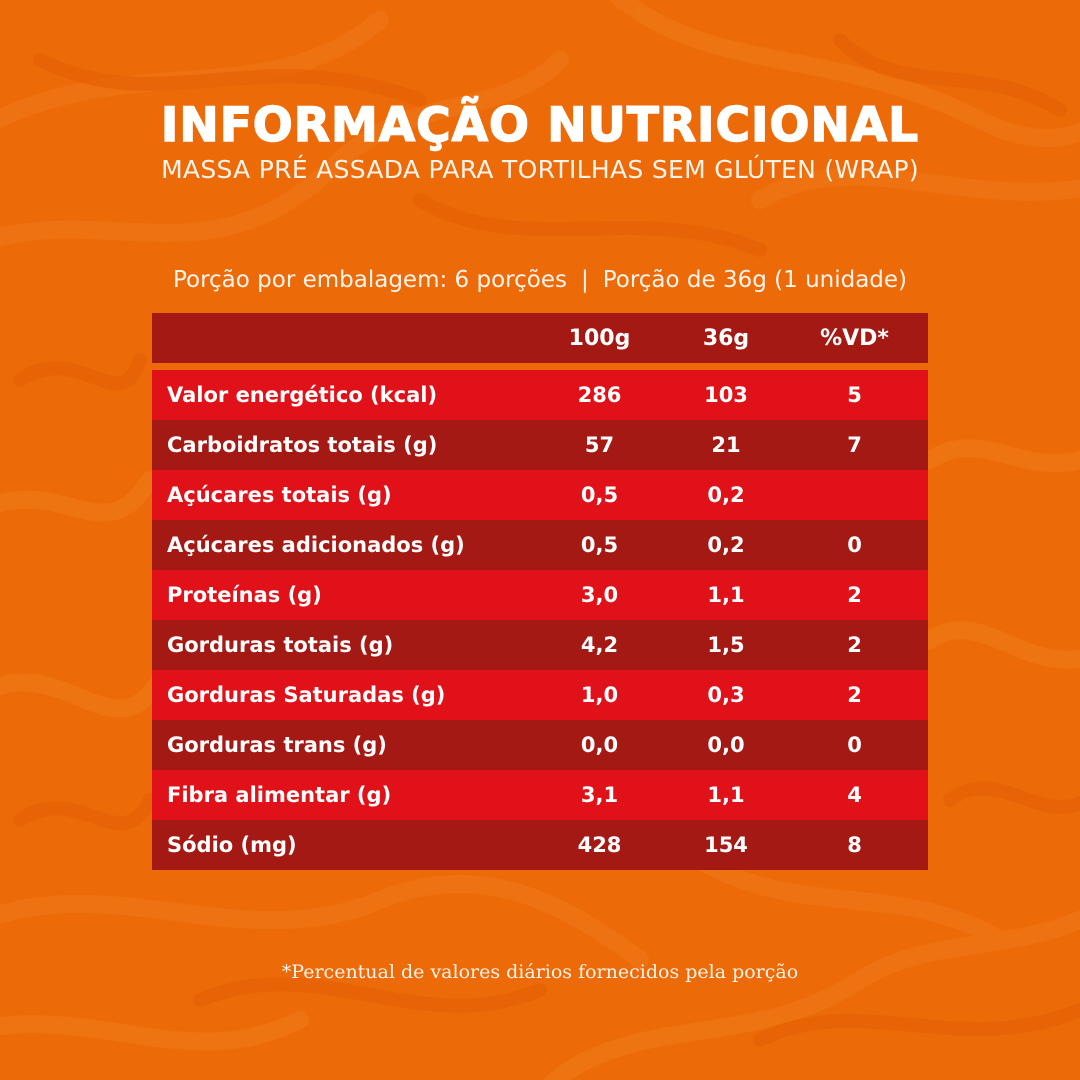 This screenshot has width=1080, height=1080. What do you see at coordinates (599, 445) in the screenshot?
I see `value-per-100g: 57` at bounding box center [599, 445].